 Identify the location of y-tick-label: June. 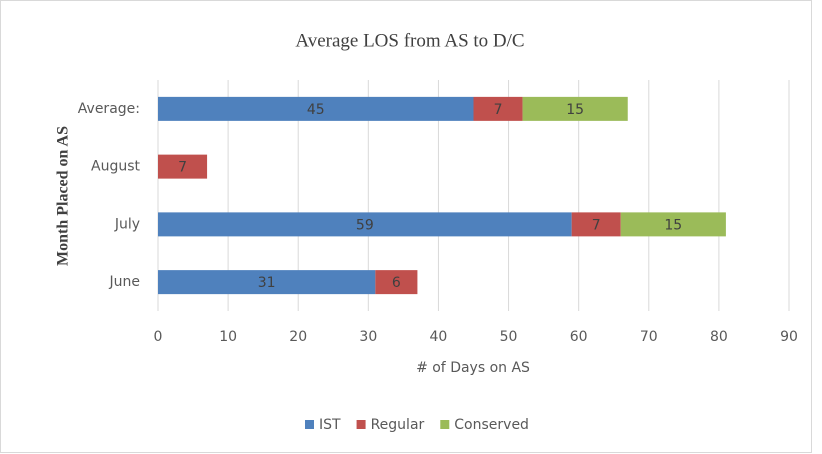
(125, 282).